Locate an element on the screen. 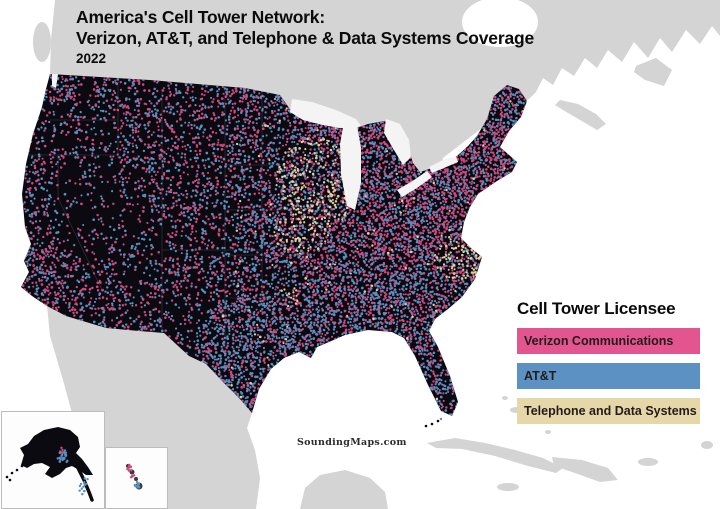 The image size is (720, 509). legend-item-tds: Telephone and Data Systems is located at coordinates (608, 411).